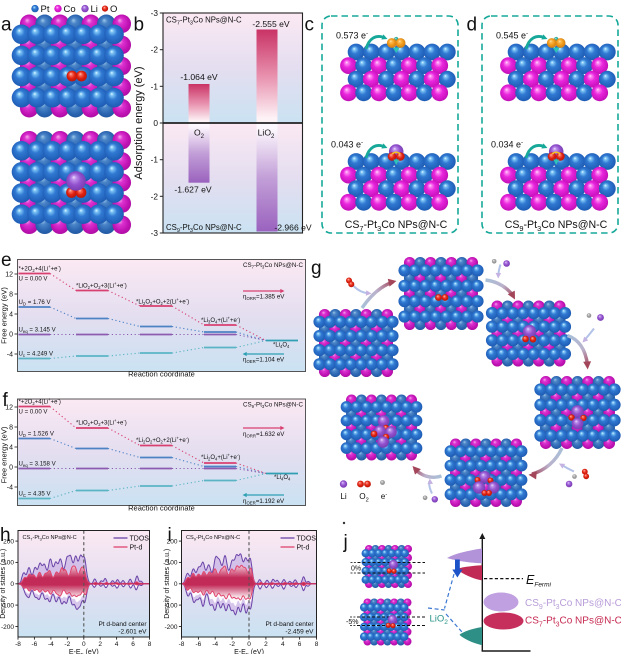  Describe the element at coordinates (271, 24) in the screenshot. I see `svg-text: -2.555 eV` at that location.